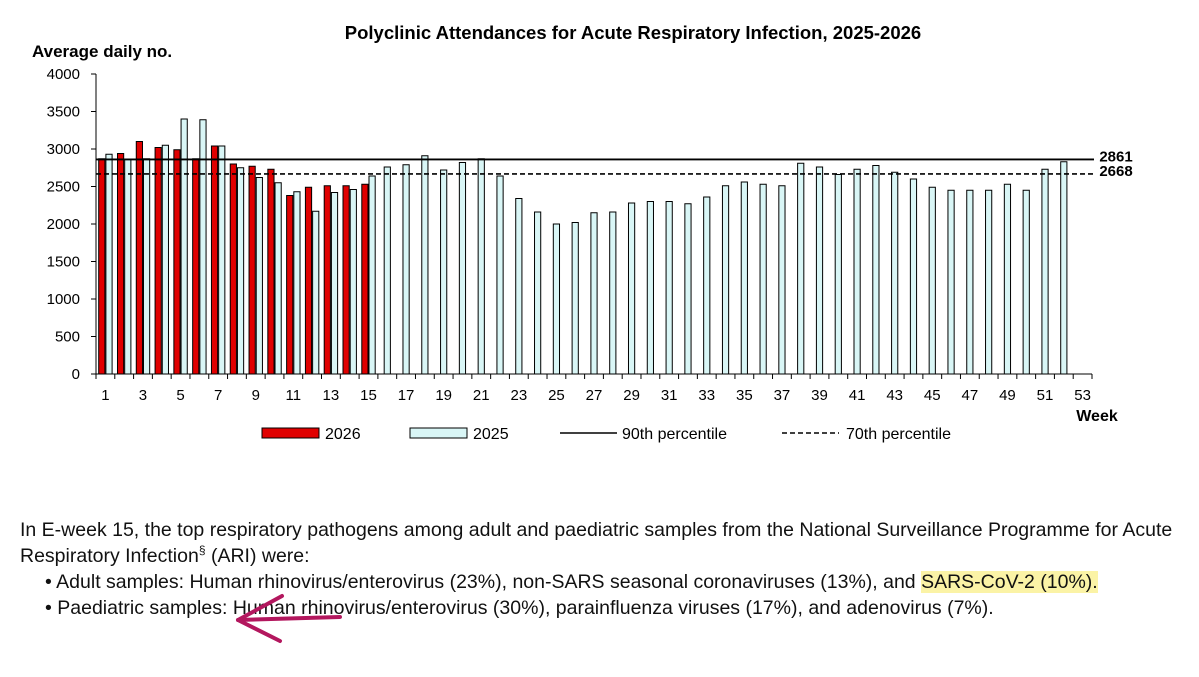 The image size is (1199, 677). What do you see at coordinates (669, 395) in the screenshot?
I see `x-tick-label: 31` at bounding box center [669, 395].